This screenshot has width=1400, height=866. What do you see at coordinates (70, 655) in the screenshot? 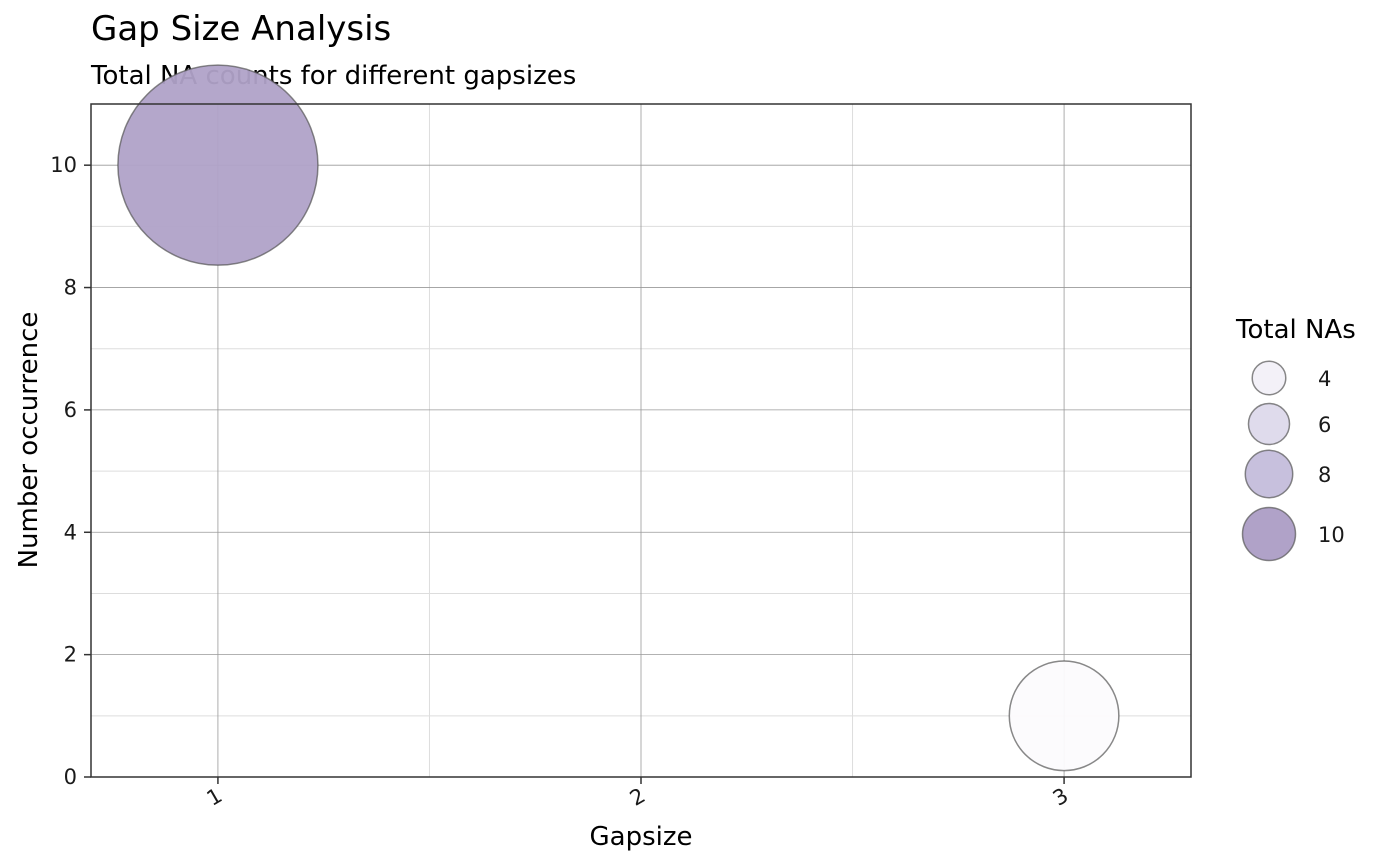
I see `y-tick-label: 2` at bounding box center [70, 655].